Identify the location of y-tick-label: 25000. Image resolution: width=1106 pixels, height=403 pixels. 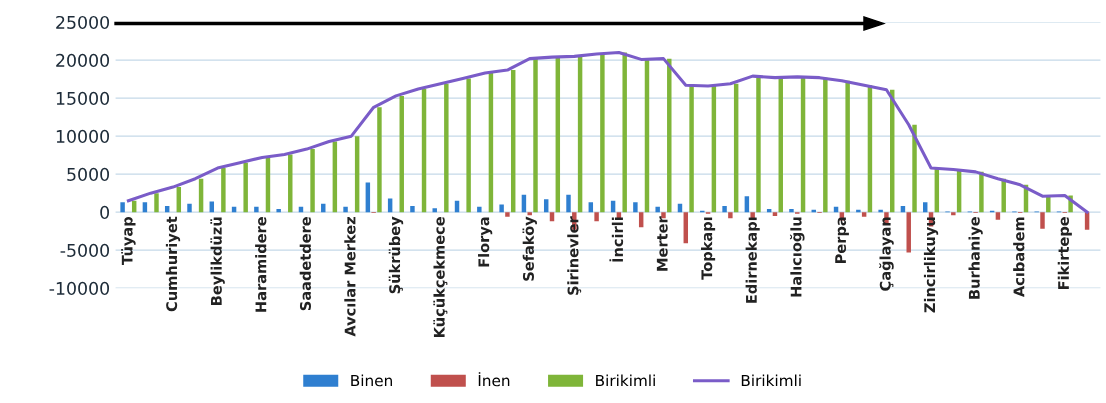
(83, 22).